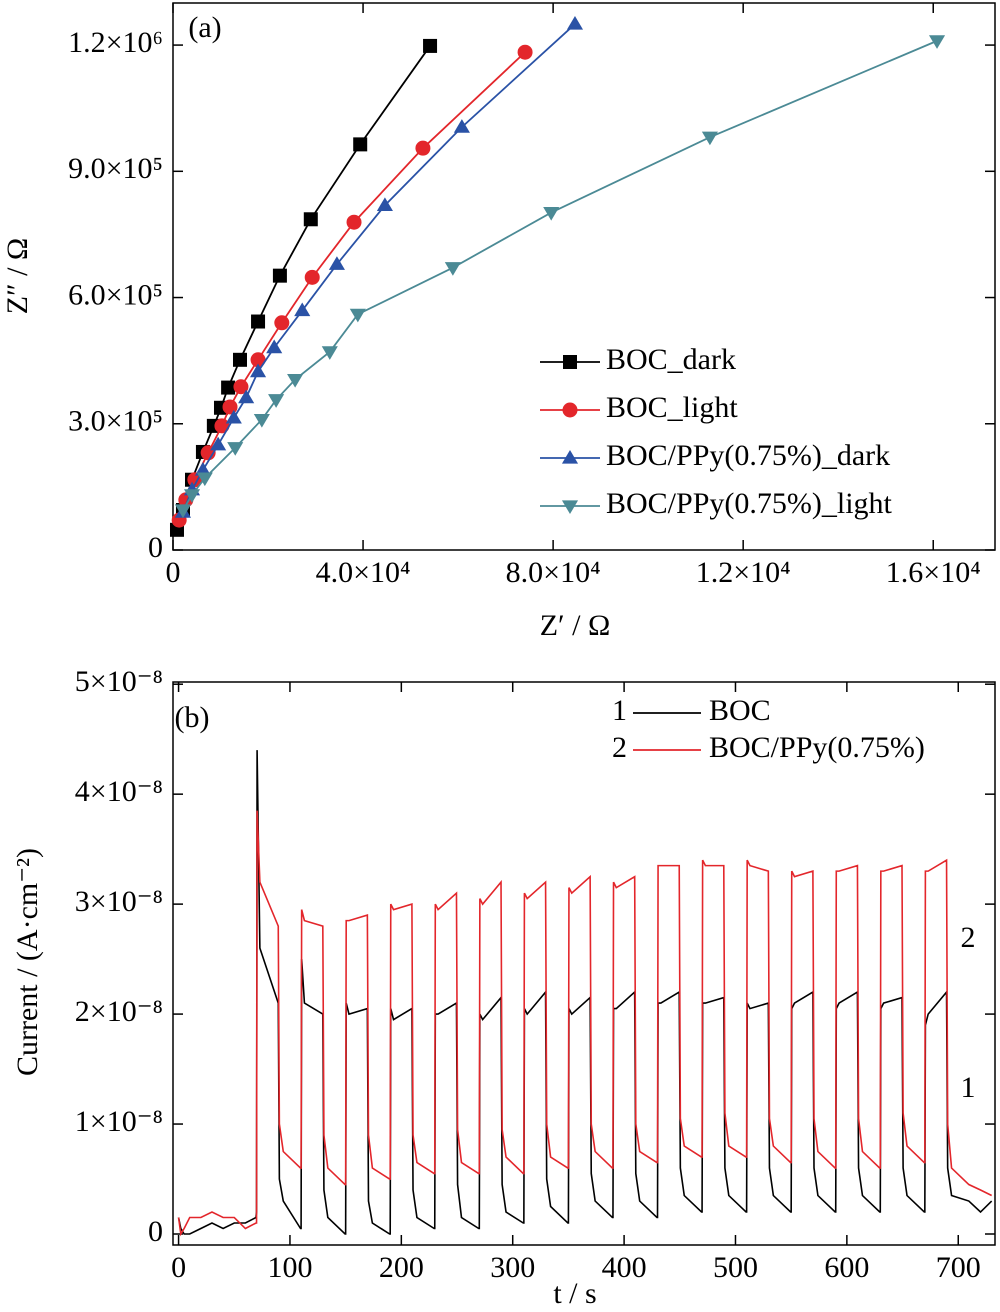  I want to click on x-tick-label: 8.0×10⁴, so click(553, 572).